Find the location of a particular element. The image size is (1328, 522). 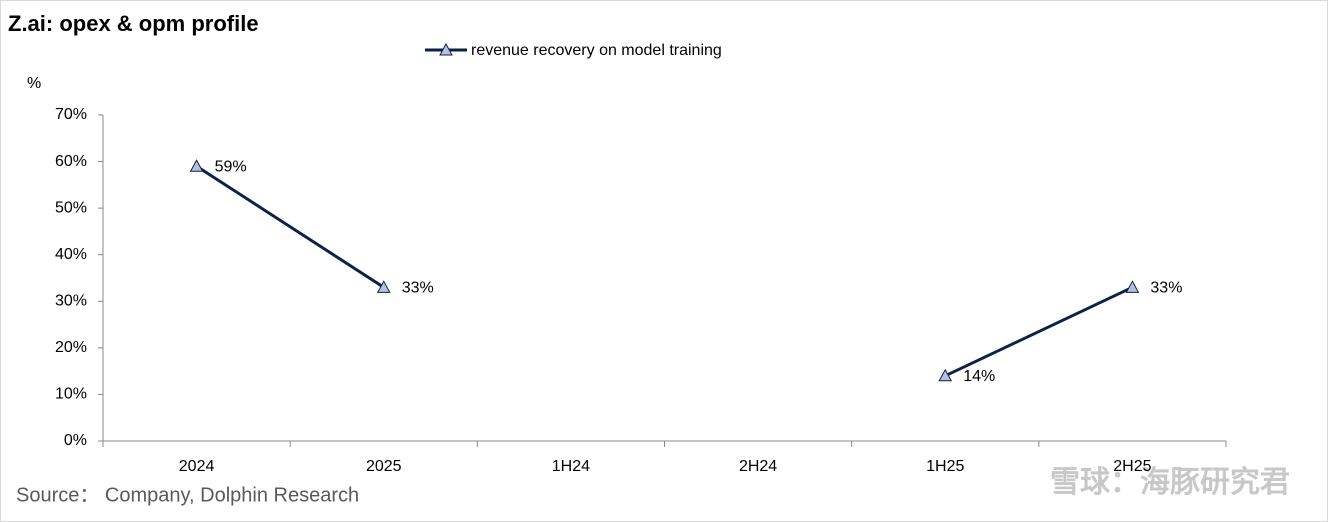

x-tick-label: 1H24 is located at coordinates (571, 466).